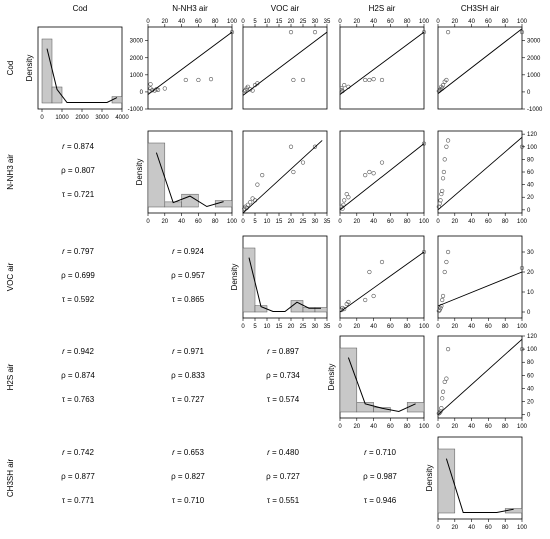 The height and width of the screenshot is (539, 550). Describe the element at coordinates (82, 118) in the screenshot. I see `hist-tick-label-0-2: 2000` at that location.